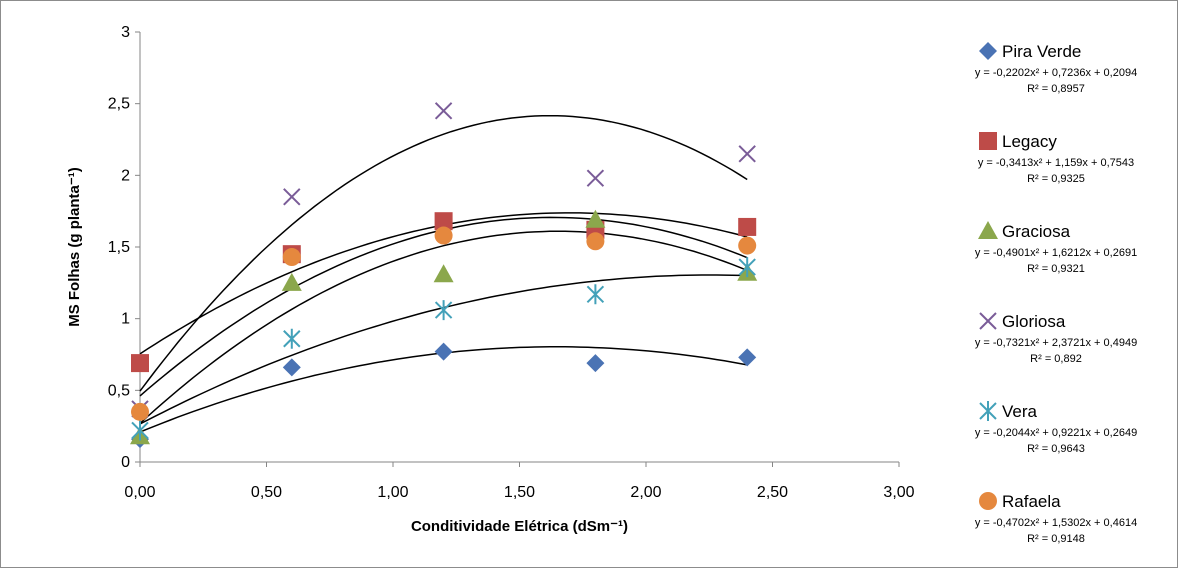 This screenshot has height=568, width=1178. I want to click on x-tick-label: 0,00, so click(139, 492).